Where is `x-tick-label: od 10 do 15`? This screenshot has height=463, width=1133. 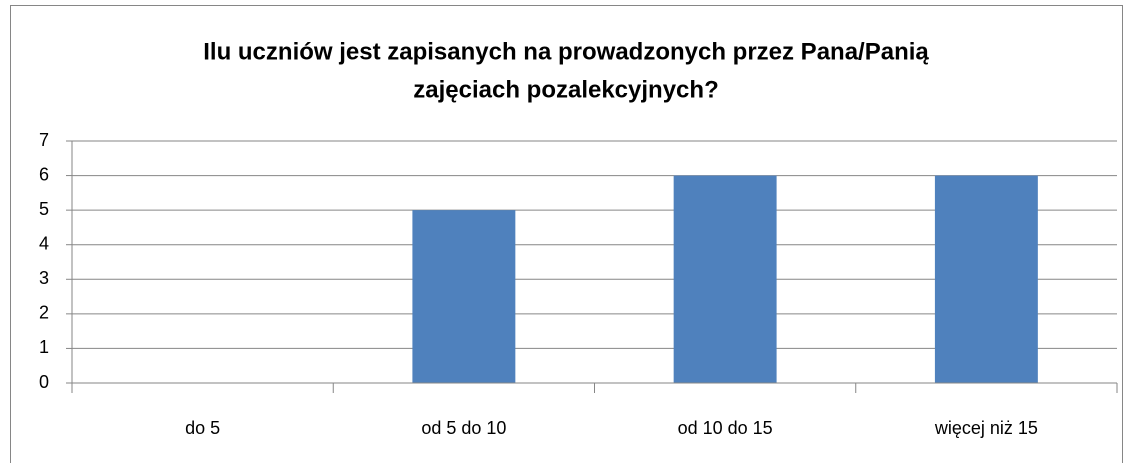 x-tick-label: od 10 do 15 is located at coordinates (725, 428).